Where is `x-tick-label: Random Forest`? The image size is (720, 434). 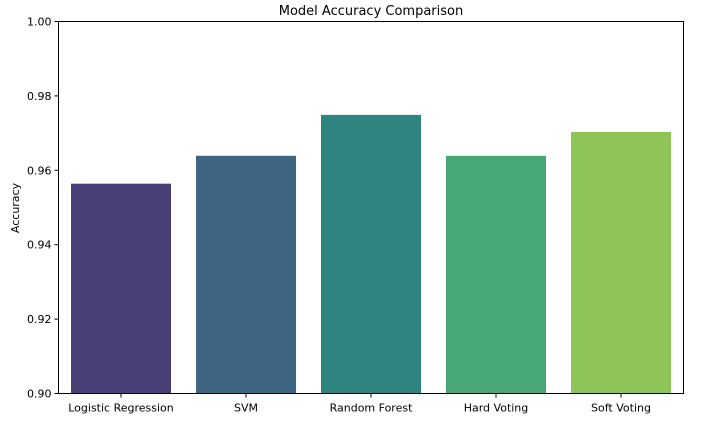
x-tick-label: Random Forest is located at coordinates (371, 408).